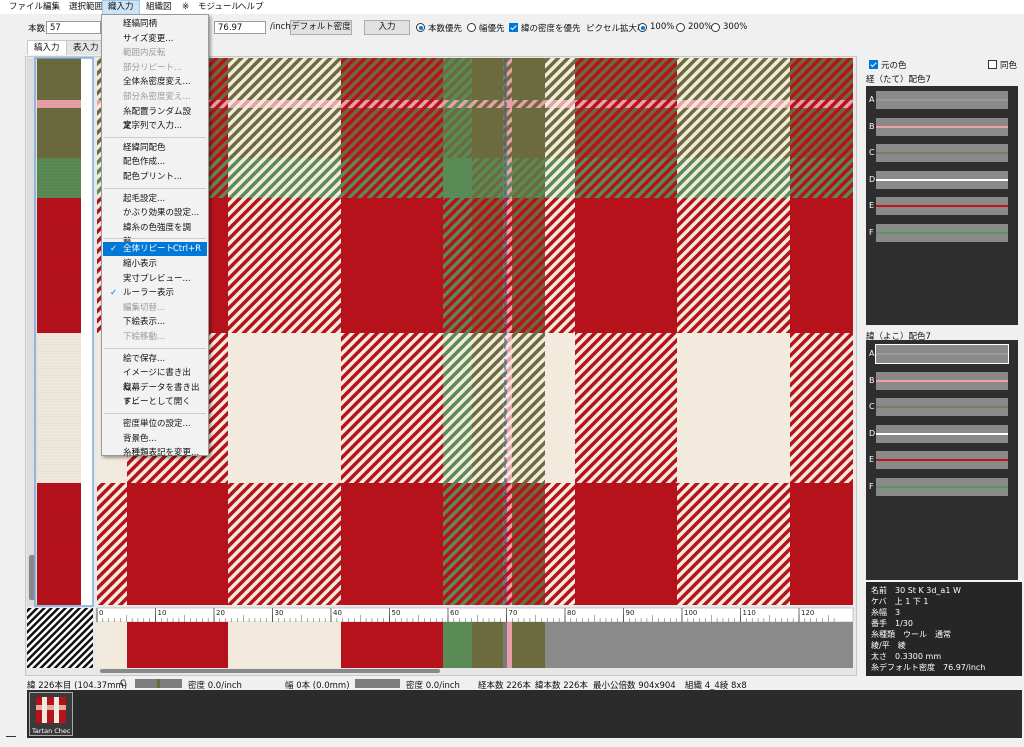 The height and width of the screenshot is (747, 1024). I want to click on info-line: 名前 30 St K 3d_a1 W, so click(916, 590).